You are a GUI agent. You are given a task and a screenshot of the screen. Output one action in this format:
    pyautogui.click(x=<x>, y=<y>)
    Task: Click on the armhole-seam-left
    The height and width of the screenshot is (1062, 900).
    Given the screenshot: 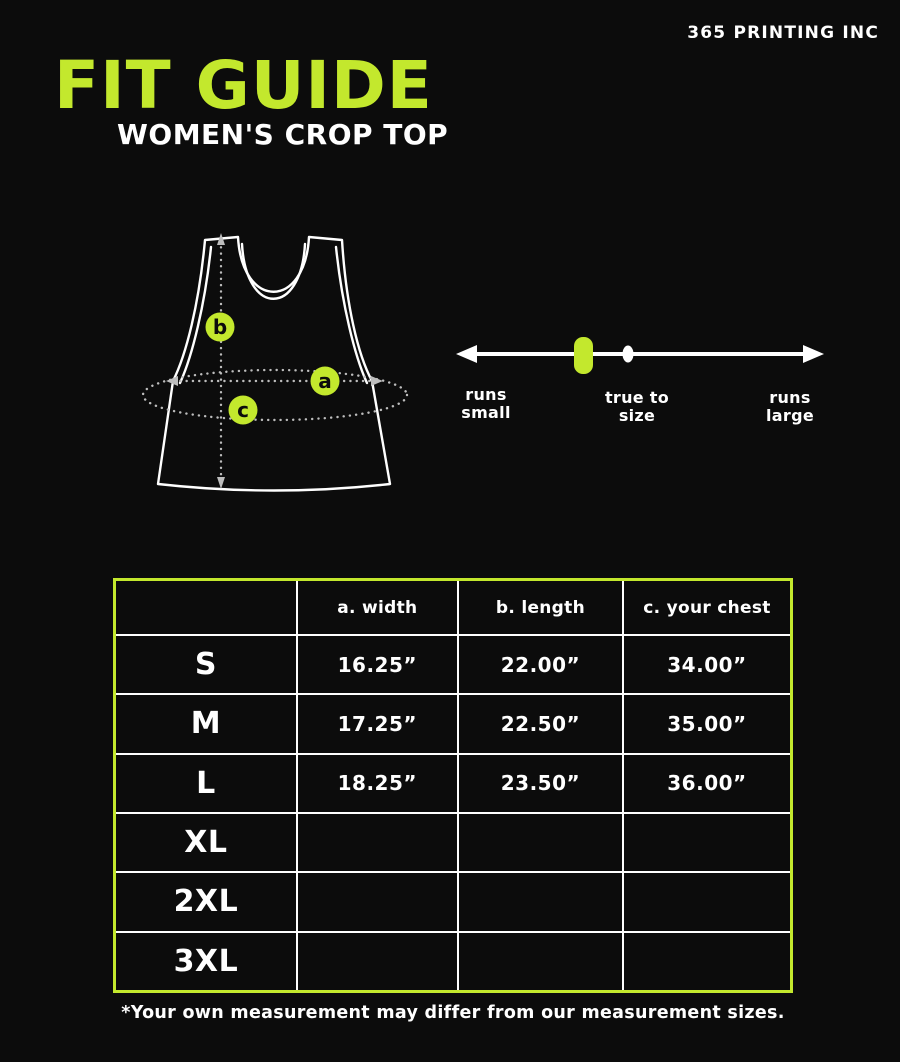 What is the action you would take?
    pyautogui.click(x=195, y=315)
    